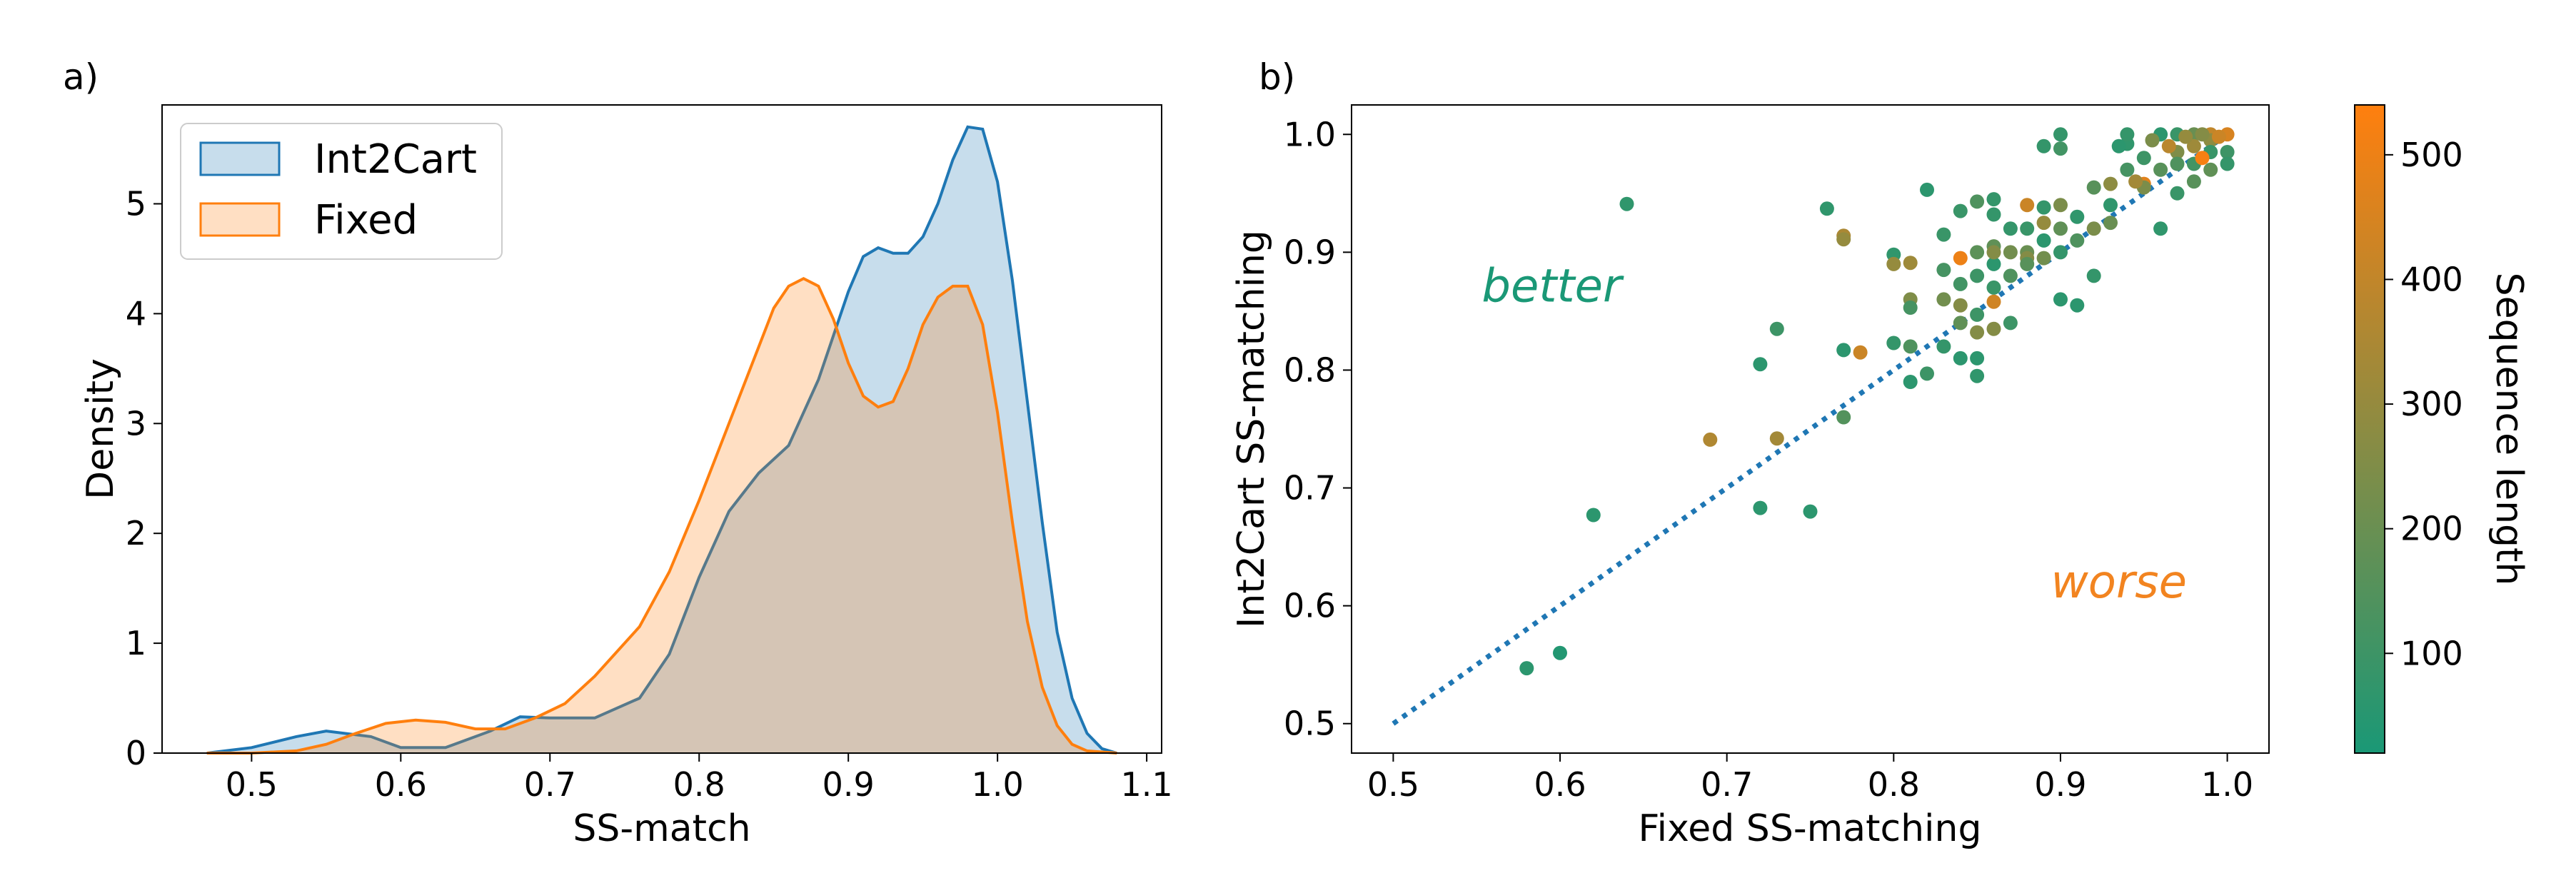 This screenshot has height=883, width=2576. What do you see at coordinates (2508, 429) in the screenshot?
I see `colorbar-label: Sequence length` at bounding box center [2508, 429].